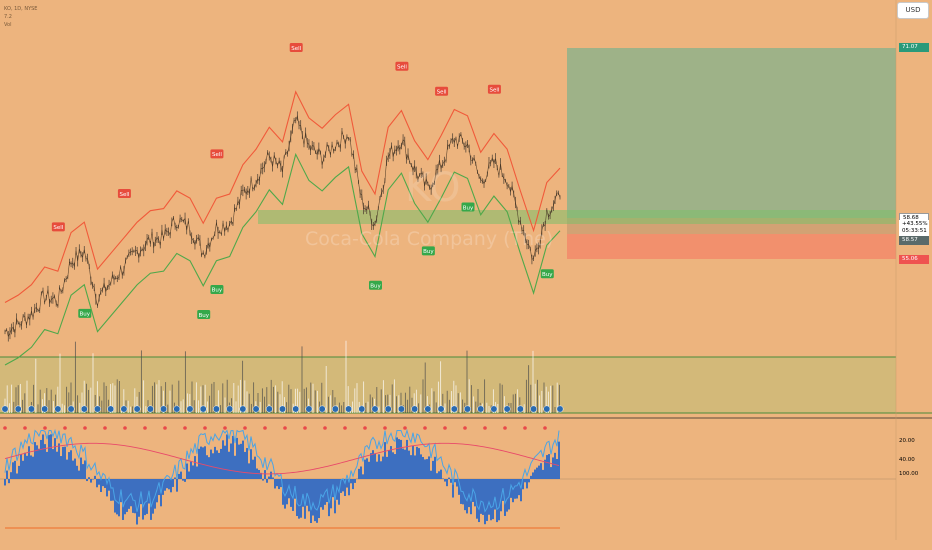 The height and width of the screenshot is (550, 932). Describe the element at coordinates (577, 217) in the screenshot. I see `support-zone` at that location.